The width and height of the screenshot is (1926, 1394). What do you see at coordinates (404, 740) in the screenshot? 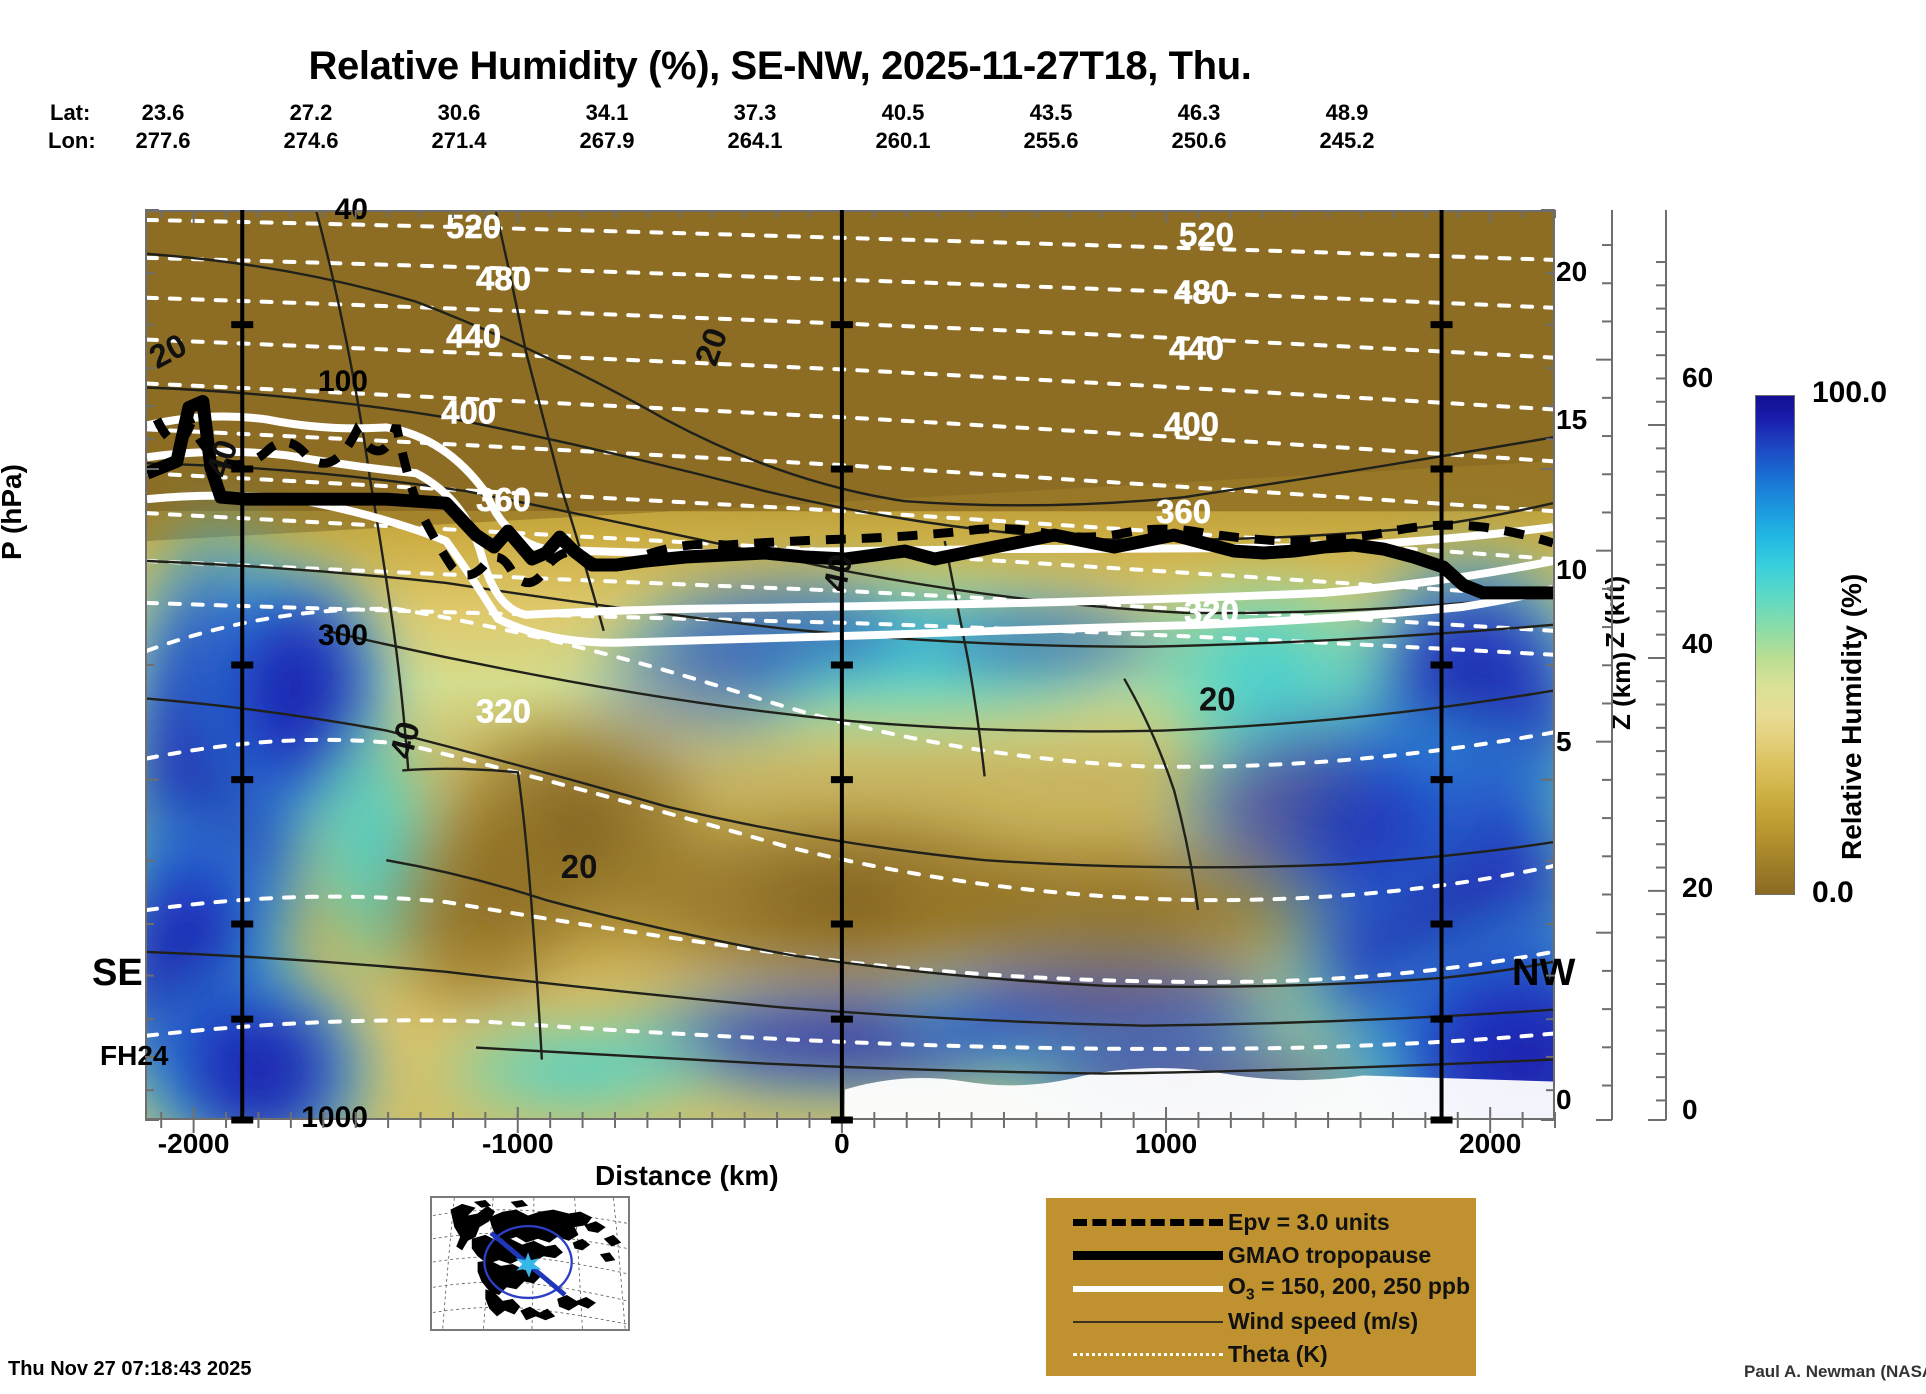
I see `wind-label-40-low: 40` at bounding box center [404, 740].